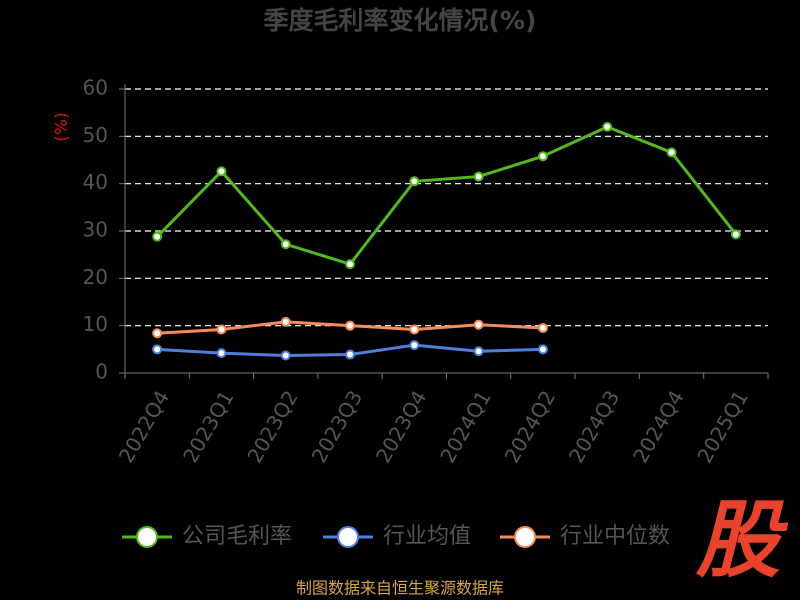 This screenshot has height=600, width=800. What do you see at coordinates (95, 277) in the screenshot?
I see `y-tick-label: 20` at bounding box center [95, 277].